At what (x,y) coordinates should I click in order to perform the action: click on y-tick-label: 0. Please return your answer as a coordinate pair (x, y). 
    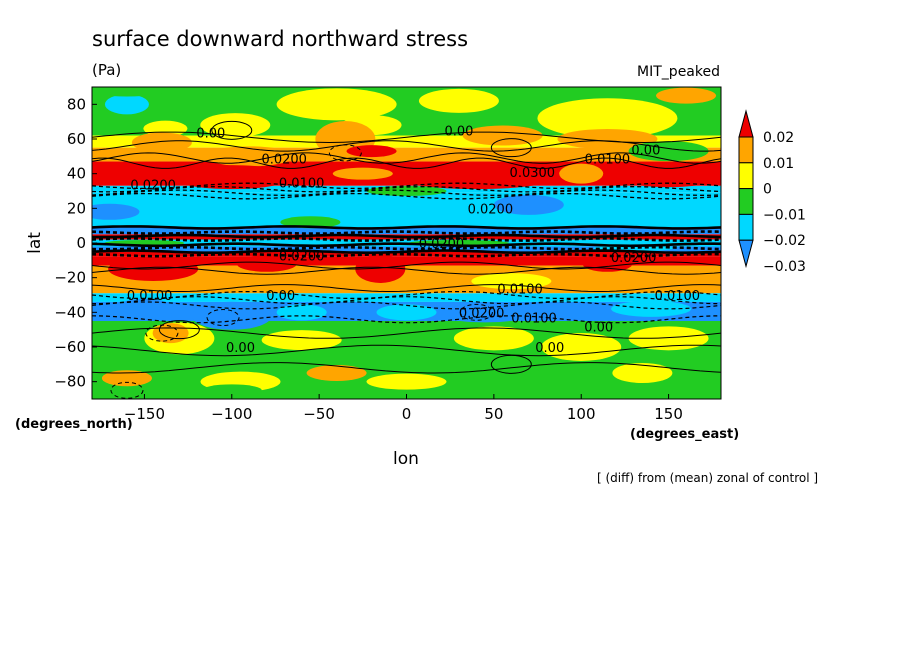
    Looking at the image, I should click on (81, 243).